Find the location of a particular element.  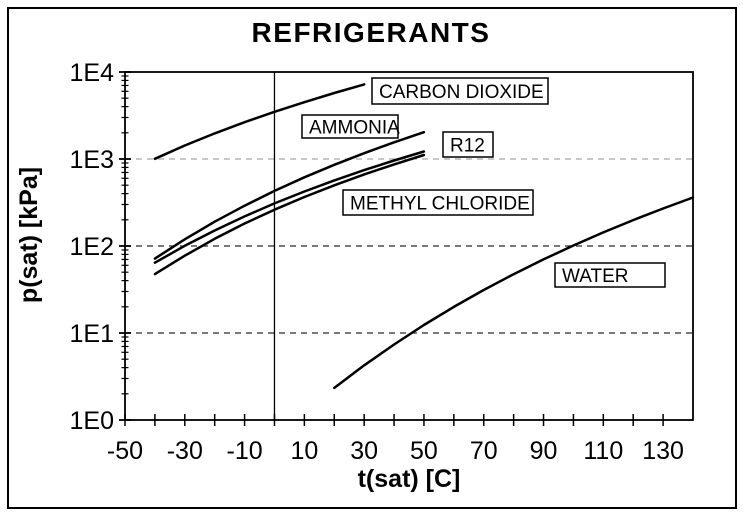

series-label-r12: R12 is located at coordinates (468, 144).